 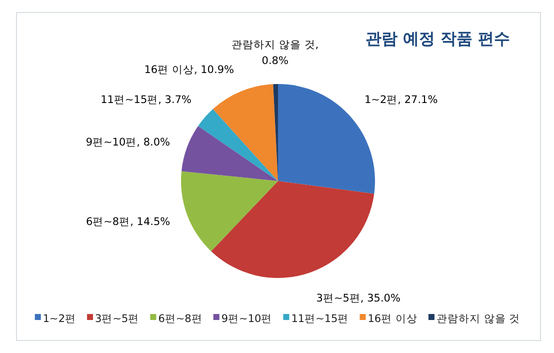 What do you see at coordinates (320, 319) in the screenshot?
I see `legend-label: 11편~15편` at bounding box center [320, 319].